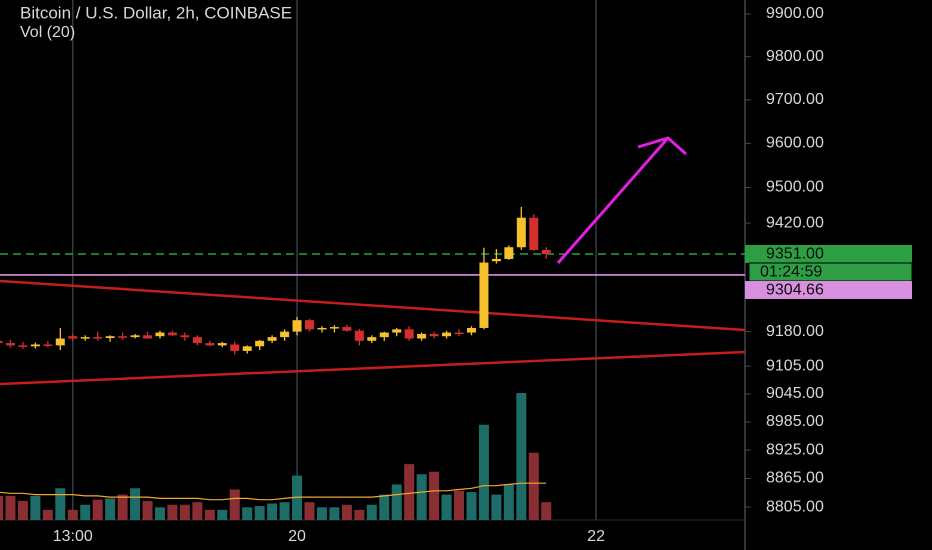 This screenshot has width=932, height=550. I want to click on y-tick-label: 9180.00, so click(795, 331).